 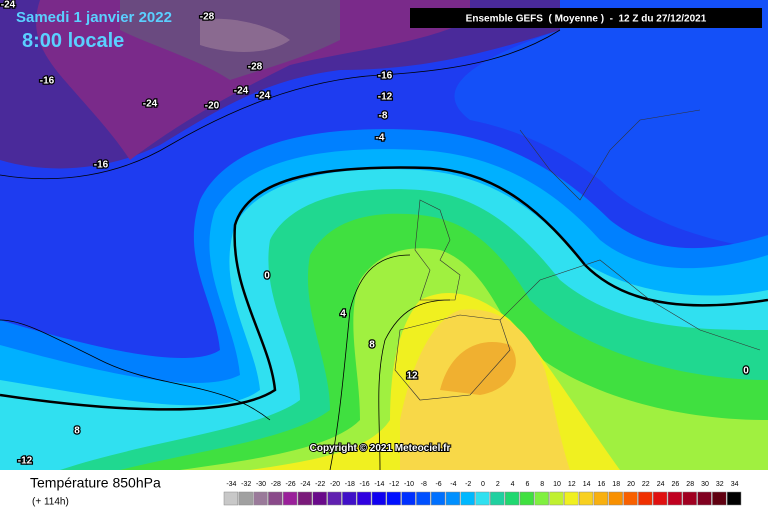 What do you see at coordinates (557, 484) in the screenshot?
I see `scale-label: 10` at bounding box center [557, 484].